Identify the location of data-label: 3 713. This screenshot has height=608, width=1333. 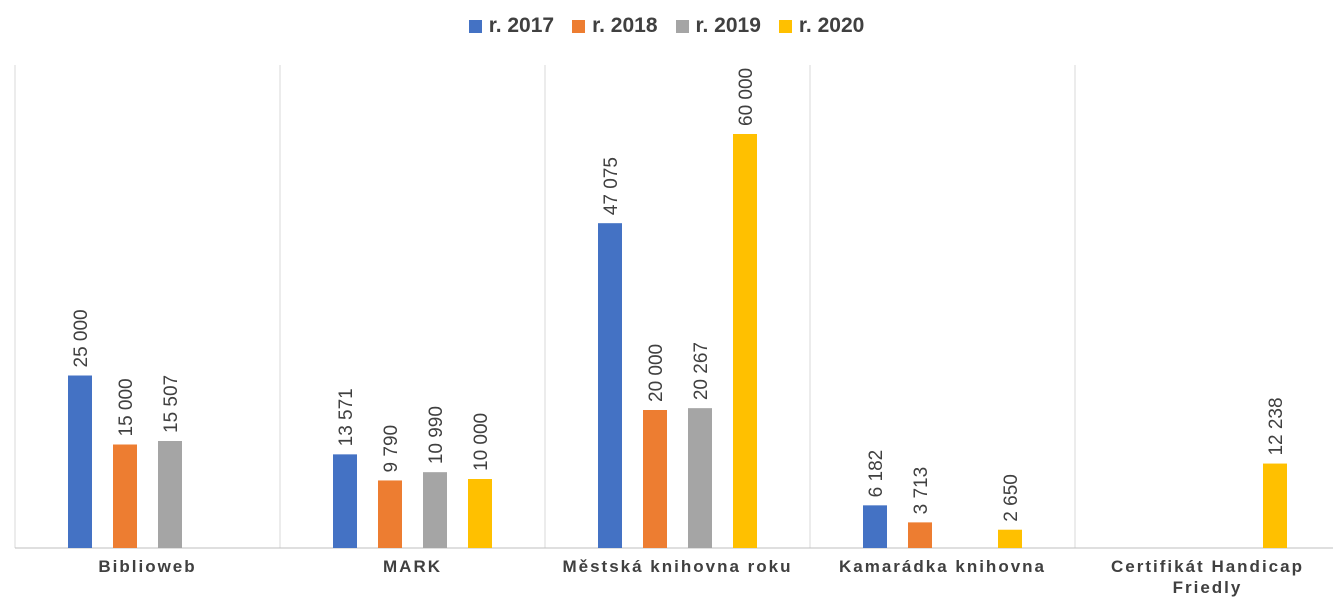
(921, 491).